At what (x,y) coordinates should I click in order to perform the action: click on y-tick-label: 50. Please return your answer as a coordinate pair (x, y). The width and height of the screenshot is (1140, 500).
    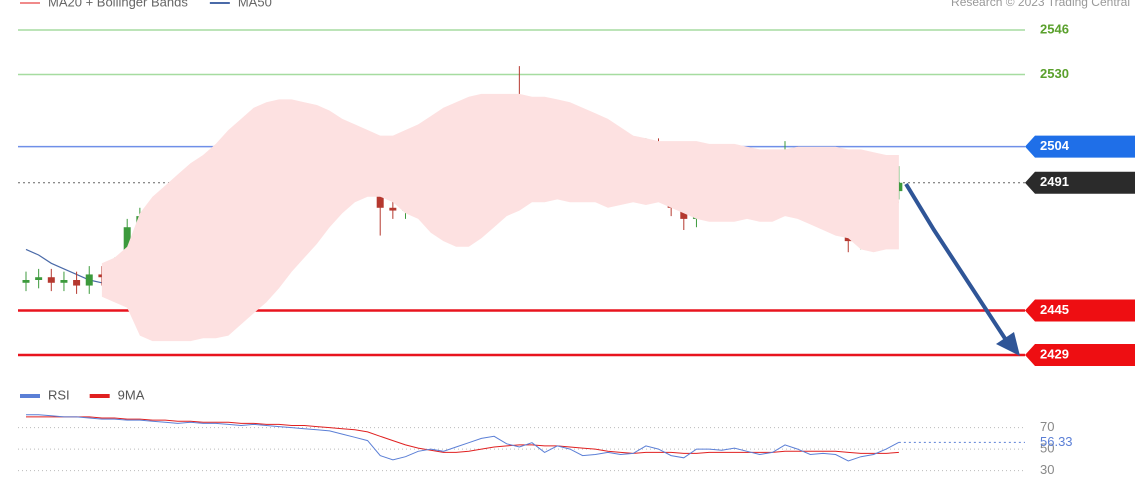
    Looking at the image, I should click on (1047, 448).